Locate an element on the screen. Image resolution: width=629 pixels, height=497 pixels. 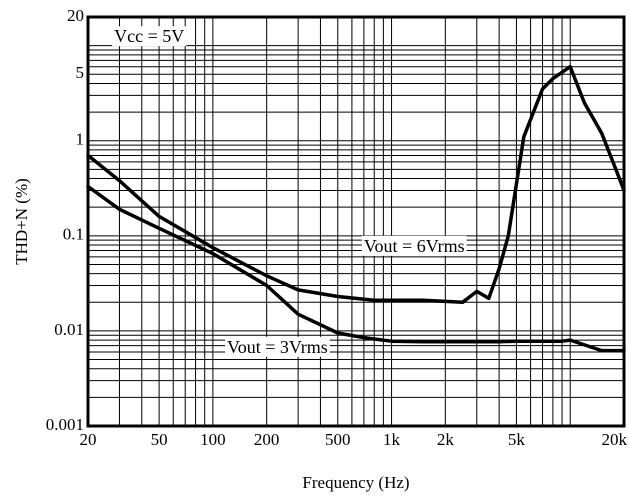
annotation-text: Vcc = 5V is located at coordinates (149, 36).